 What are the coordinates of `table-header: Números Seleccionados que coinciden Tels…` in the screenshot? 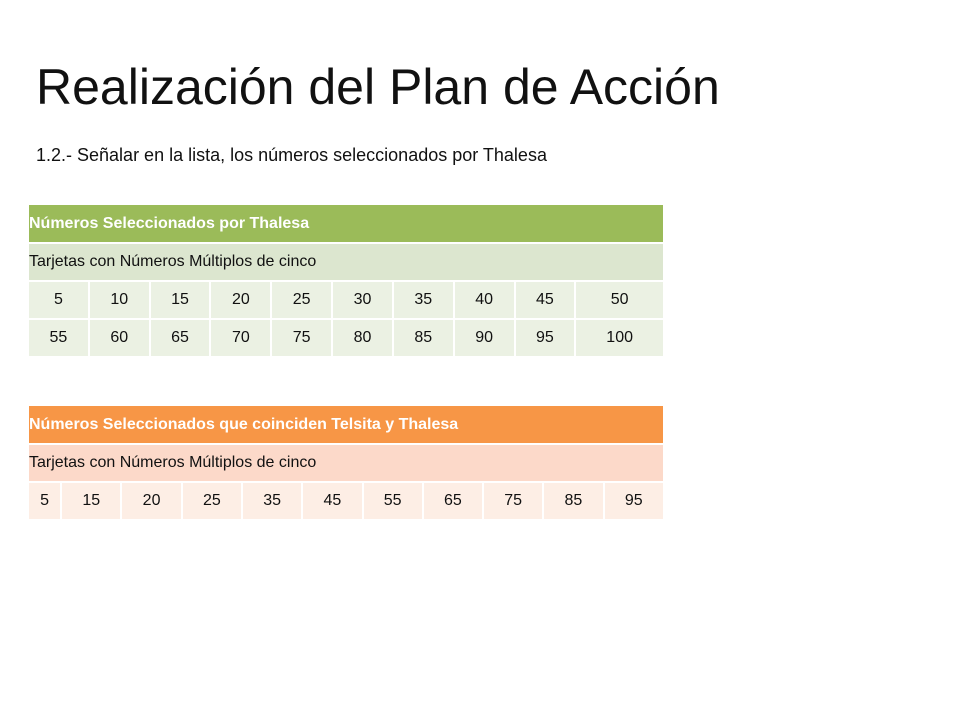 It's located at (346, 424).